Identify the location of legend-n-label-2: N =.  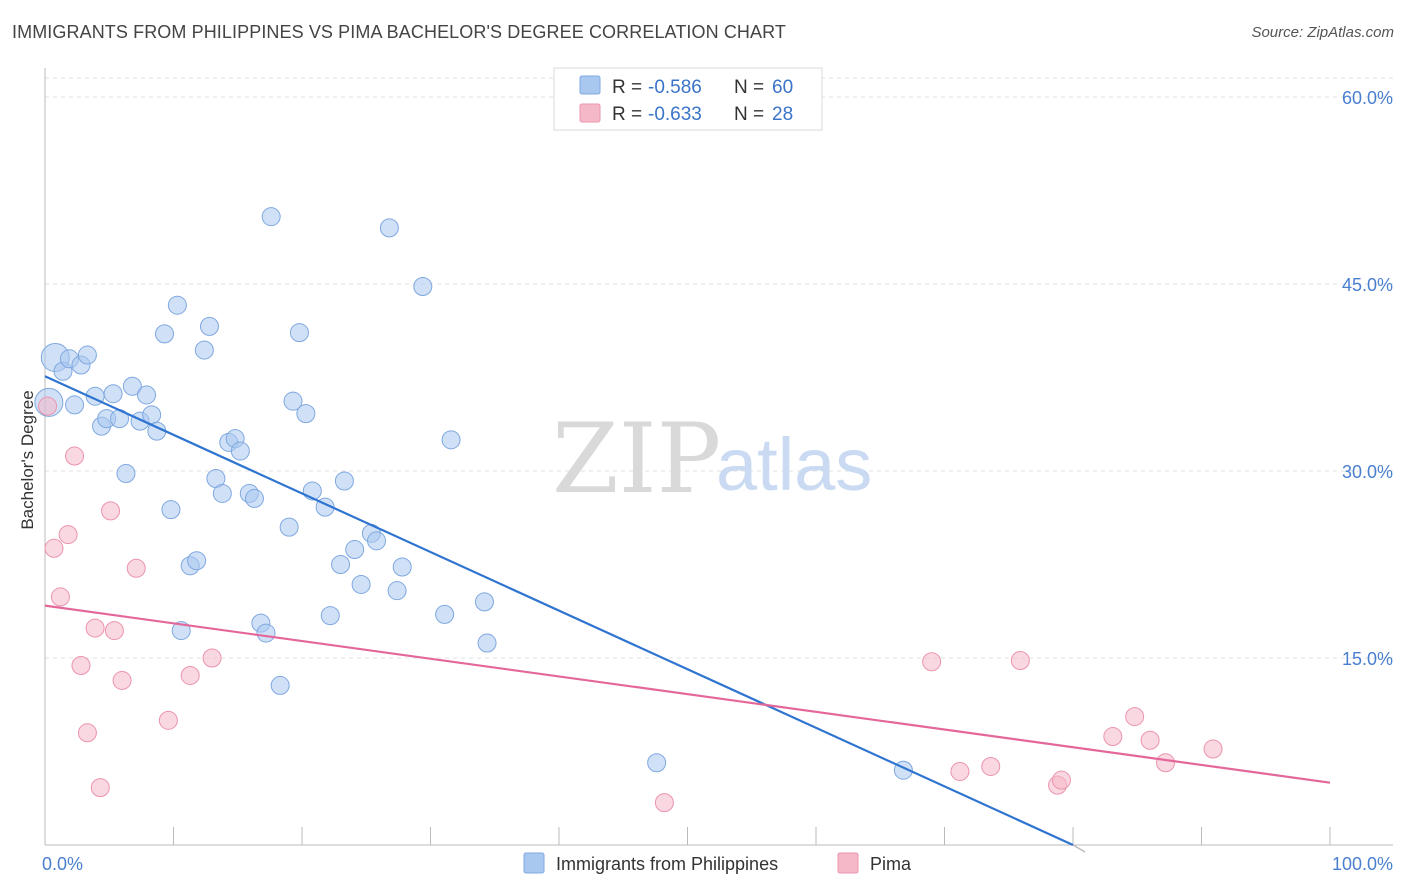
(749, 114).